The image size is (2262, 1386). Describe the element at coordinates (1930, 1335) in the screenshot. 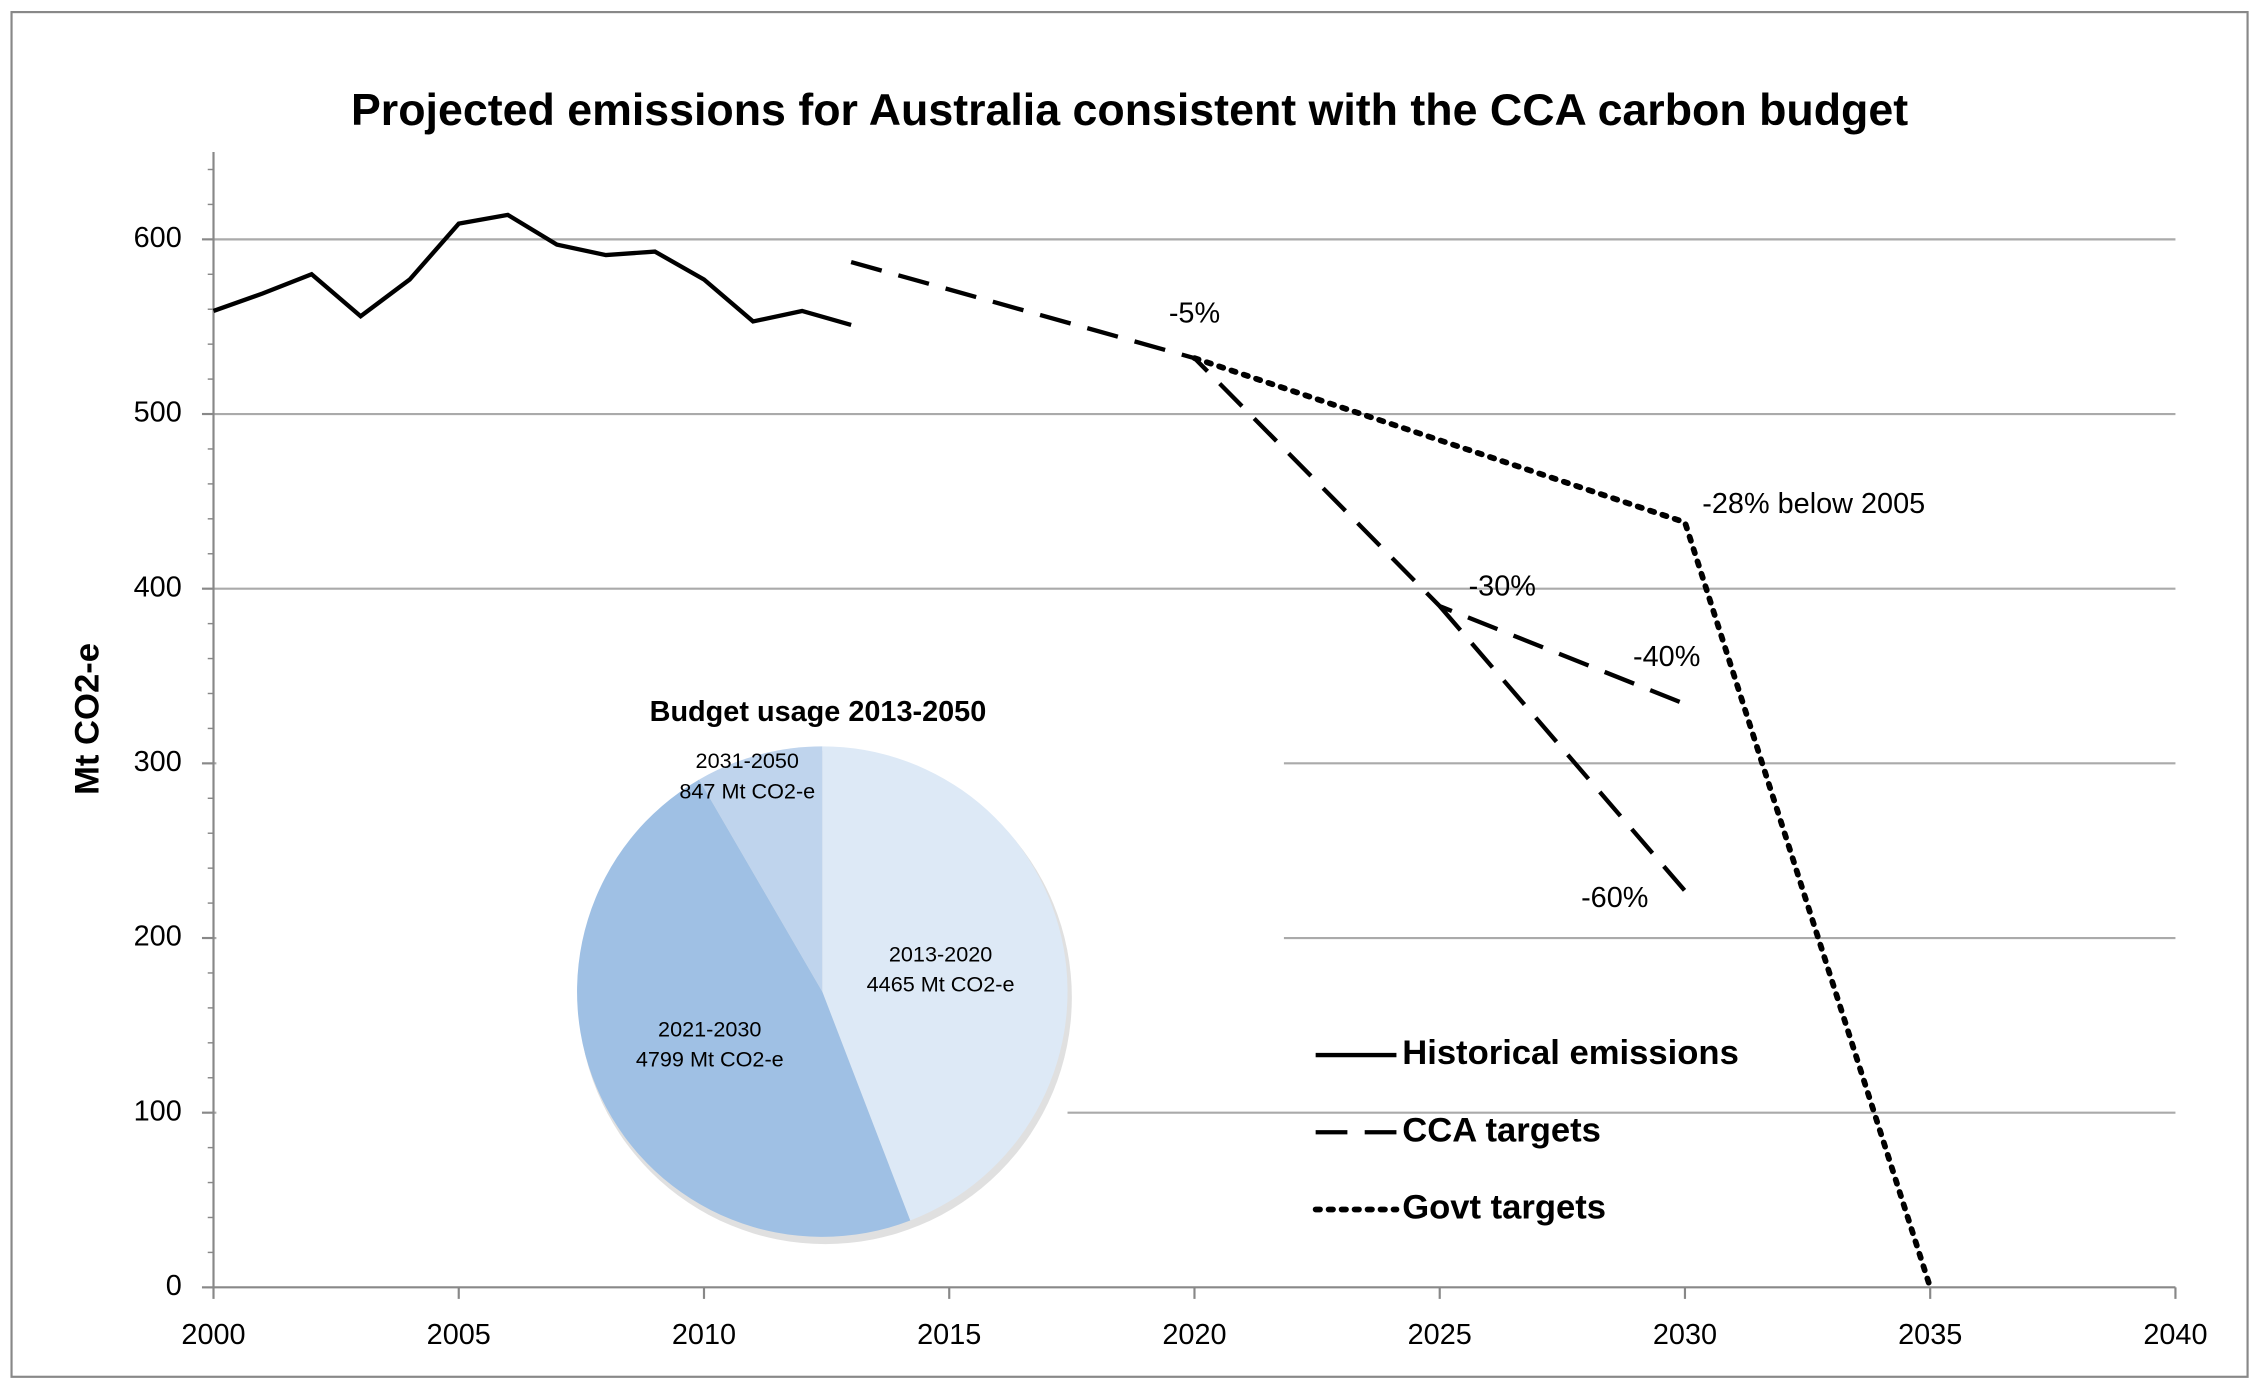

I see `x-tick-label: 2035` at that location.